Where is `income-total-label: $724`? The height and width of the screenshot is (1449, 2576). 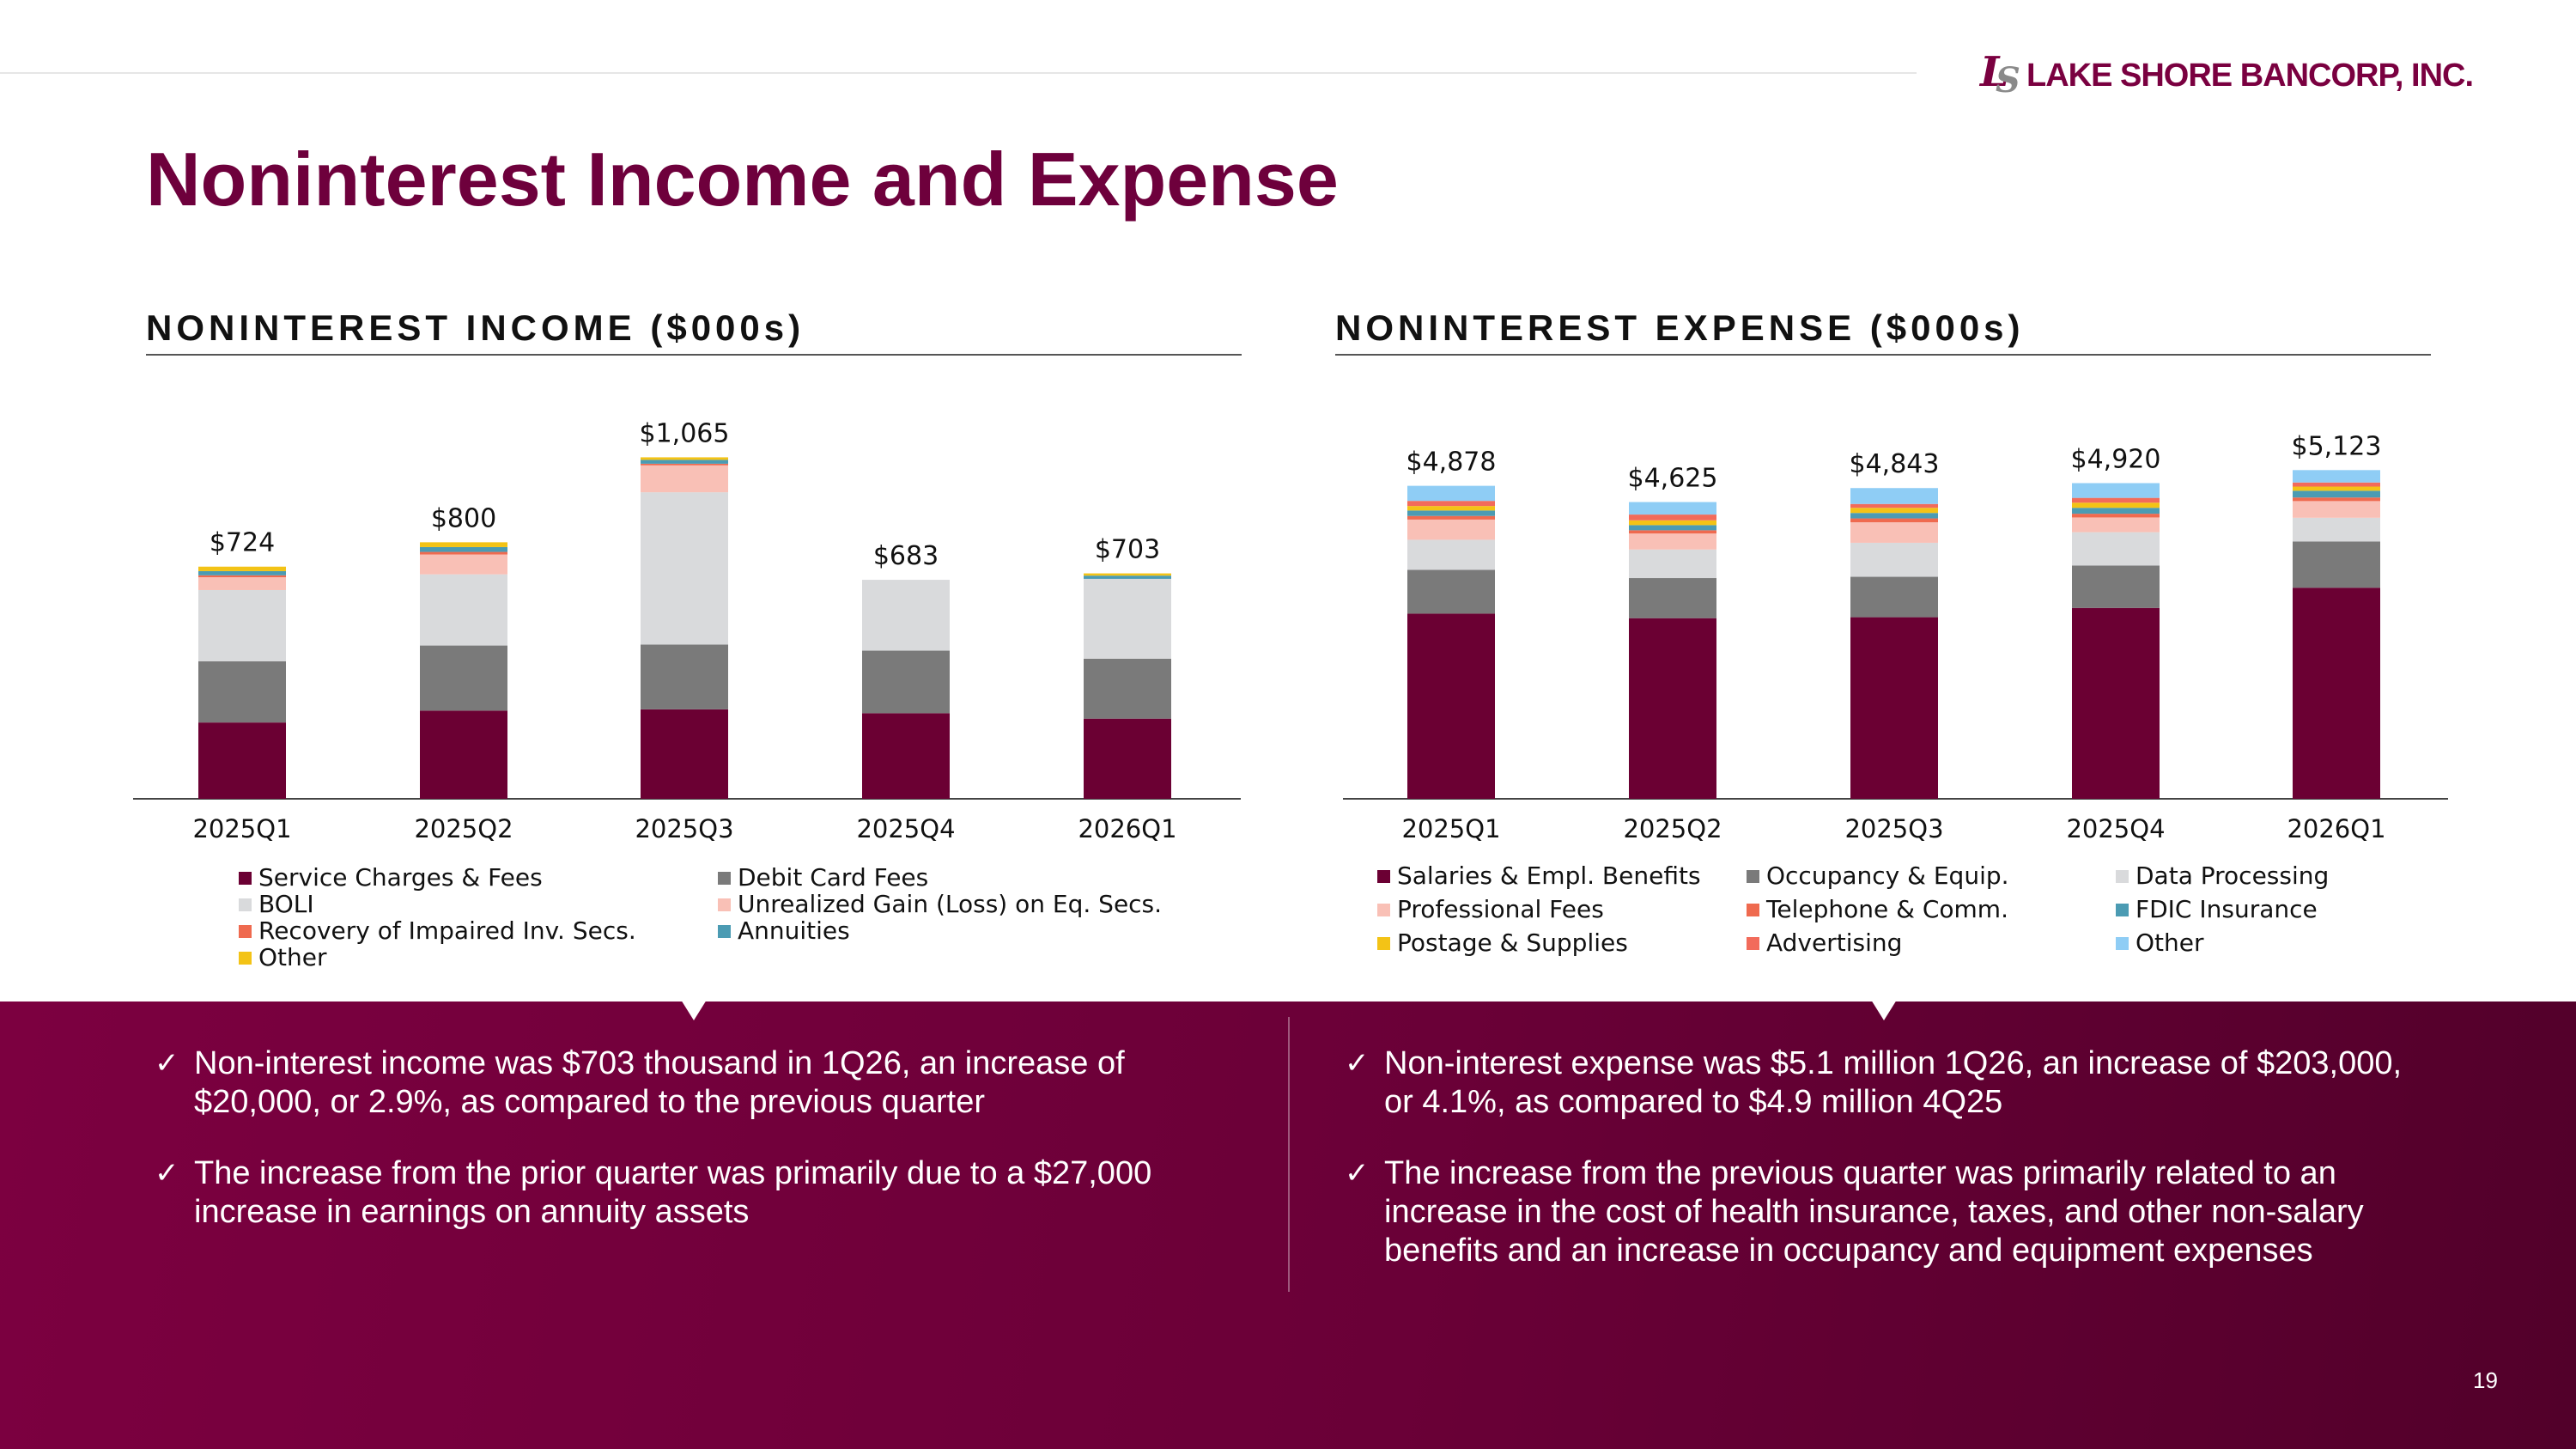
income-total-label: $724 is located at coordinates (242, 543).